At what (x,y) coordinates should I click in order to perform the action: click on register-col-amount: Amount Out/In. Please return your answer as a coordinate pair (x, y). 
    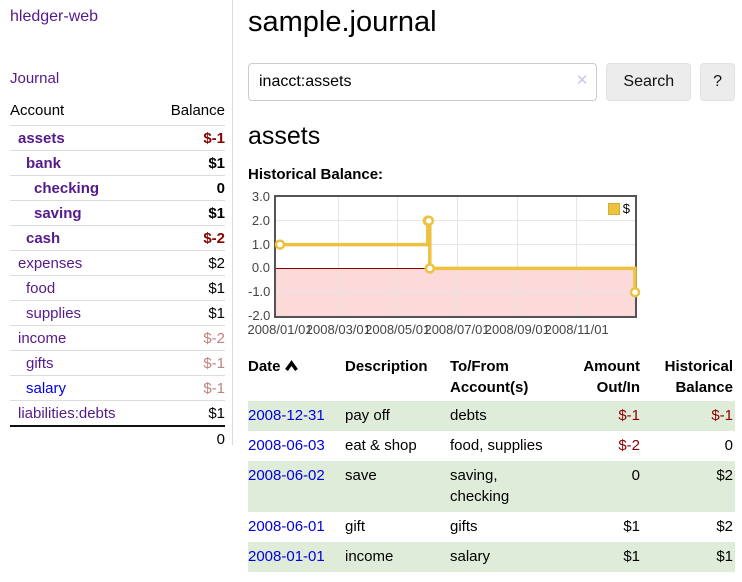
    Looking at the image, I should click on (611, 377).